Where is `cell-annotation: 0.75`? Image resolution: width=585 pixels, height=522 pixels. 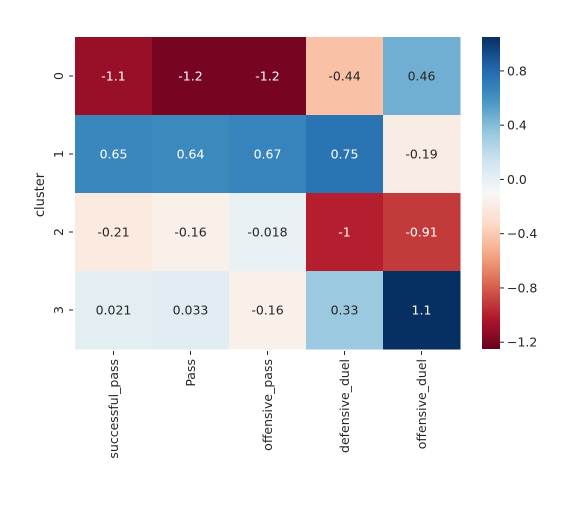 cell-annotation: 0.75 is located at coordinates (345, 154).